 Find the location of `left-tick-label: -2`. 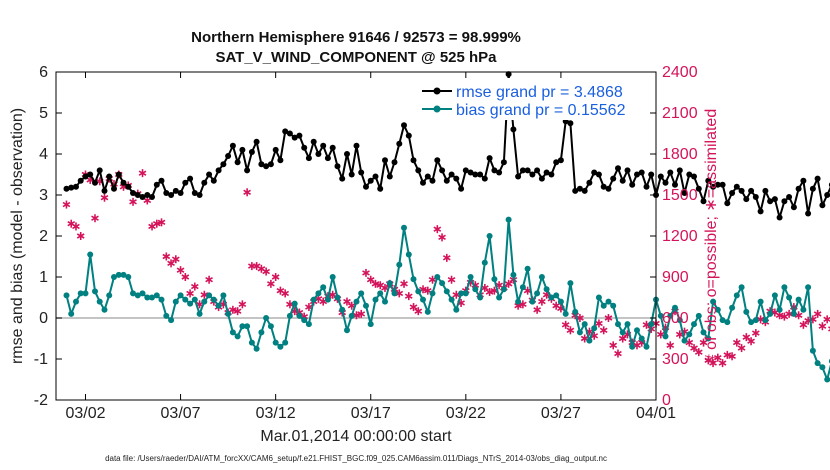

left-tick-label: -2 is located at coordinates (41, 400).